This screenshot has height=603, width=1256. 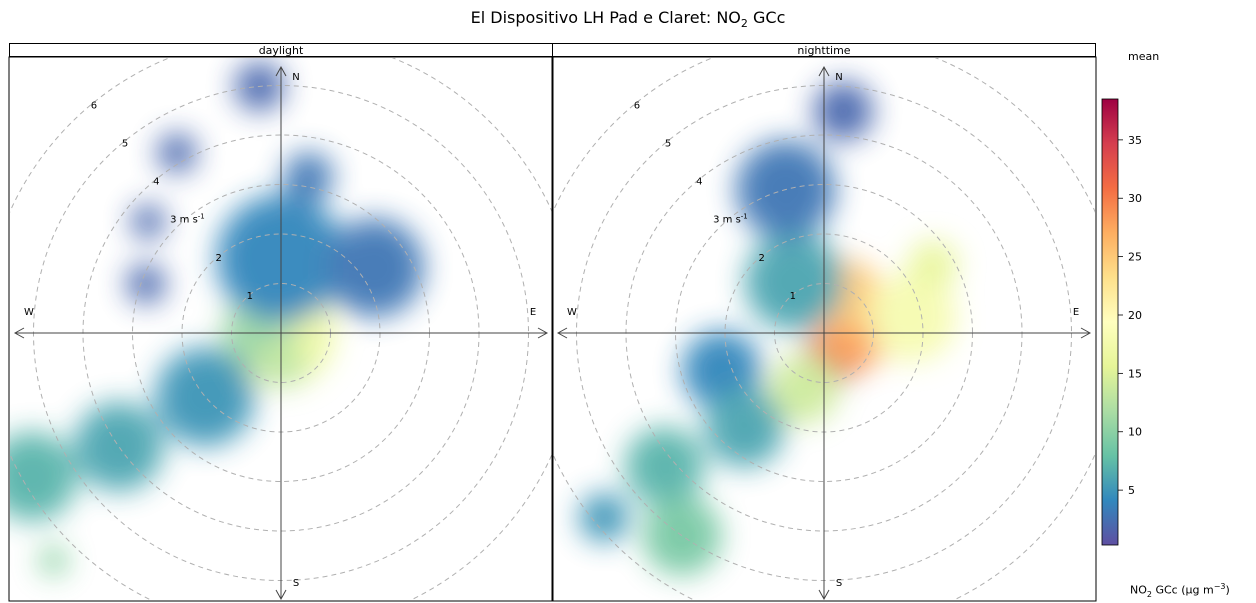 What do you see at coordinates (1135, 140) in the screenshot?
I see `color-key-label-35: 35` at bounding box center [1135, 140].